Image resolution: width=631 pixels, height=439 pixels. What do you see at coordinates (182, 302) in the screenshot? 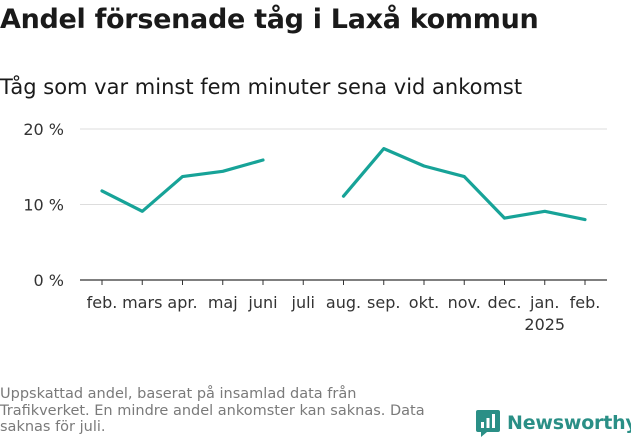
I see `x-tick-label: apr.` at bounding box center [182, 302].